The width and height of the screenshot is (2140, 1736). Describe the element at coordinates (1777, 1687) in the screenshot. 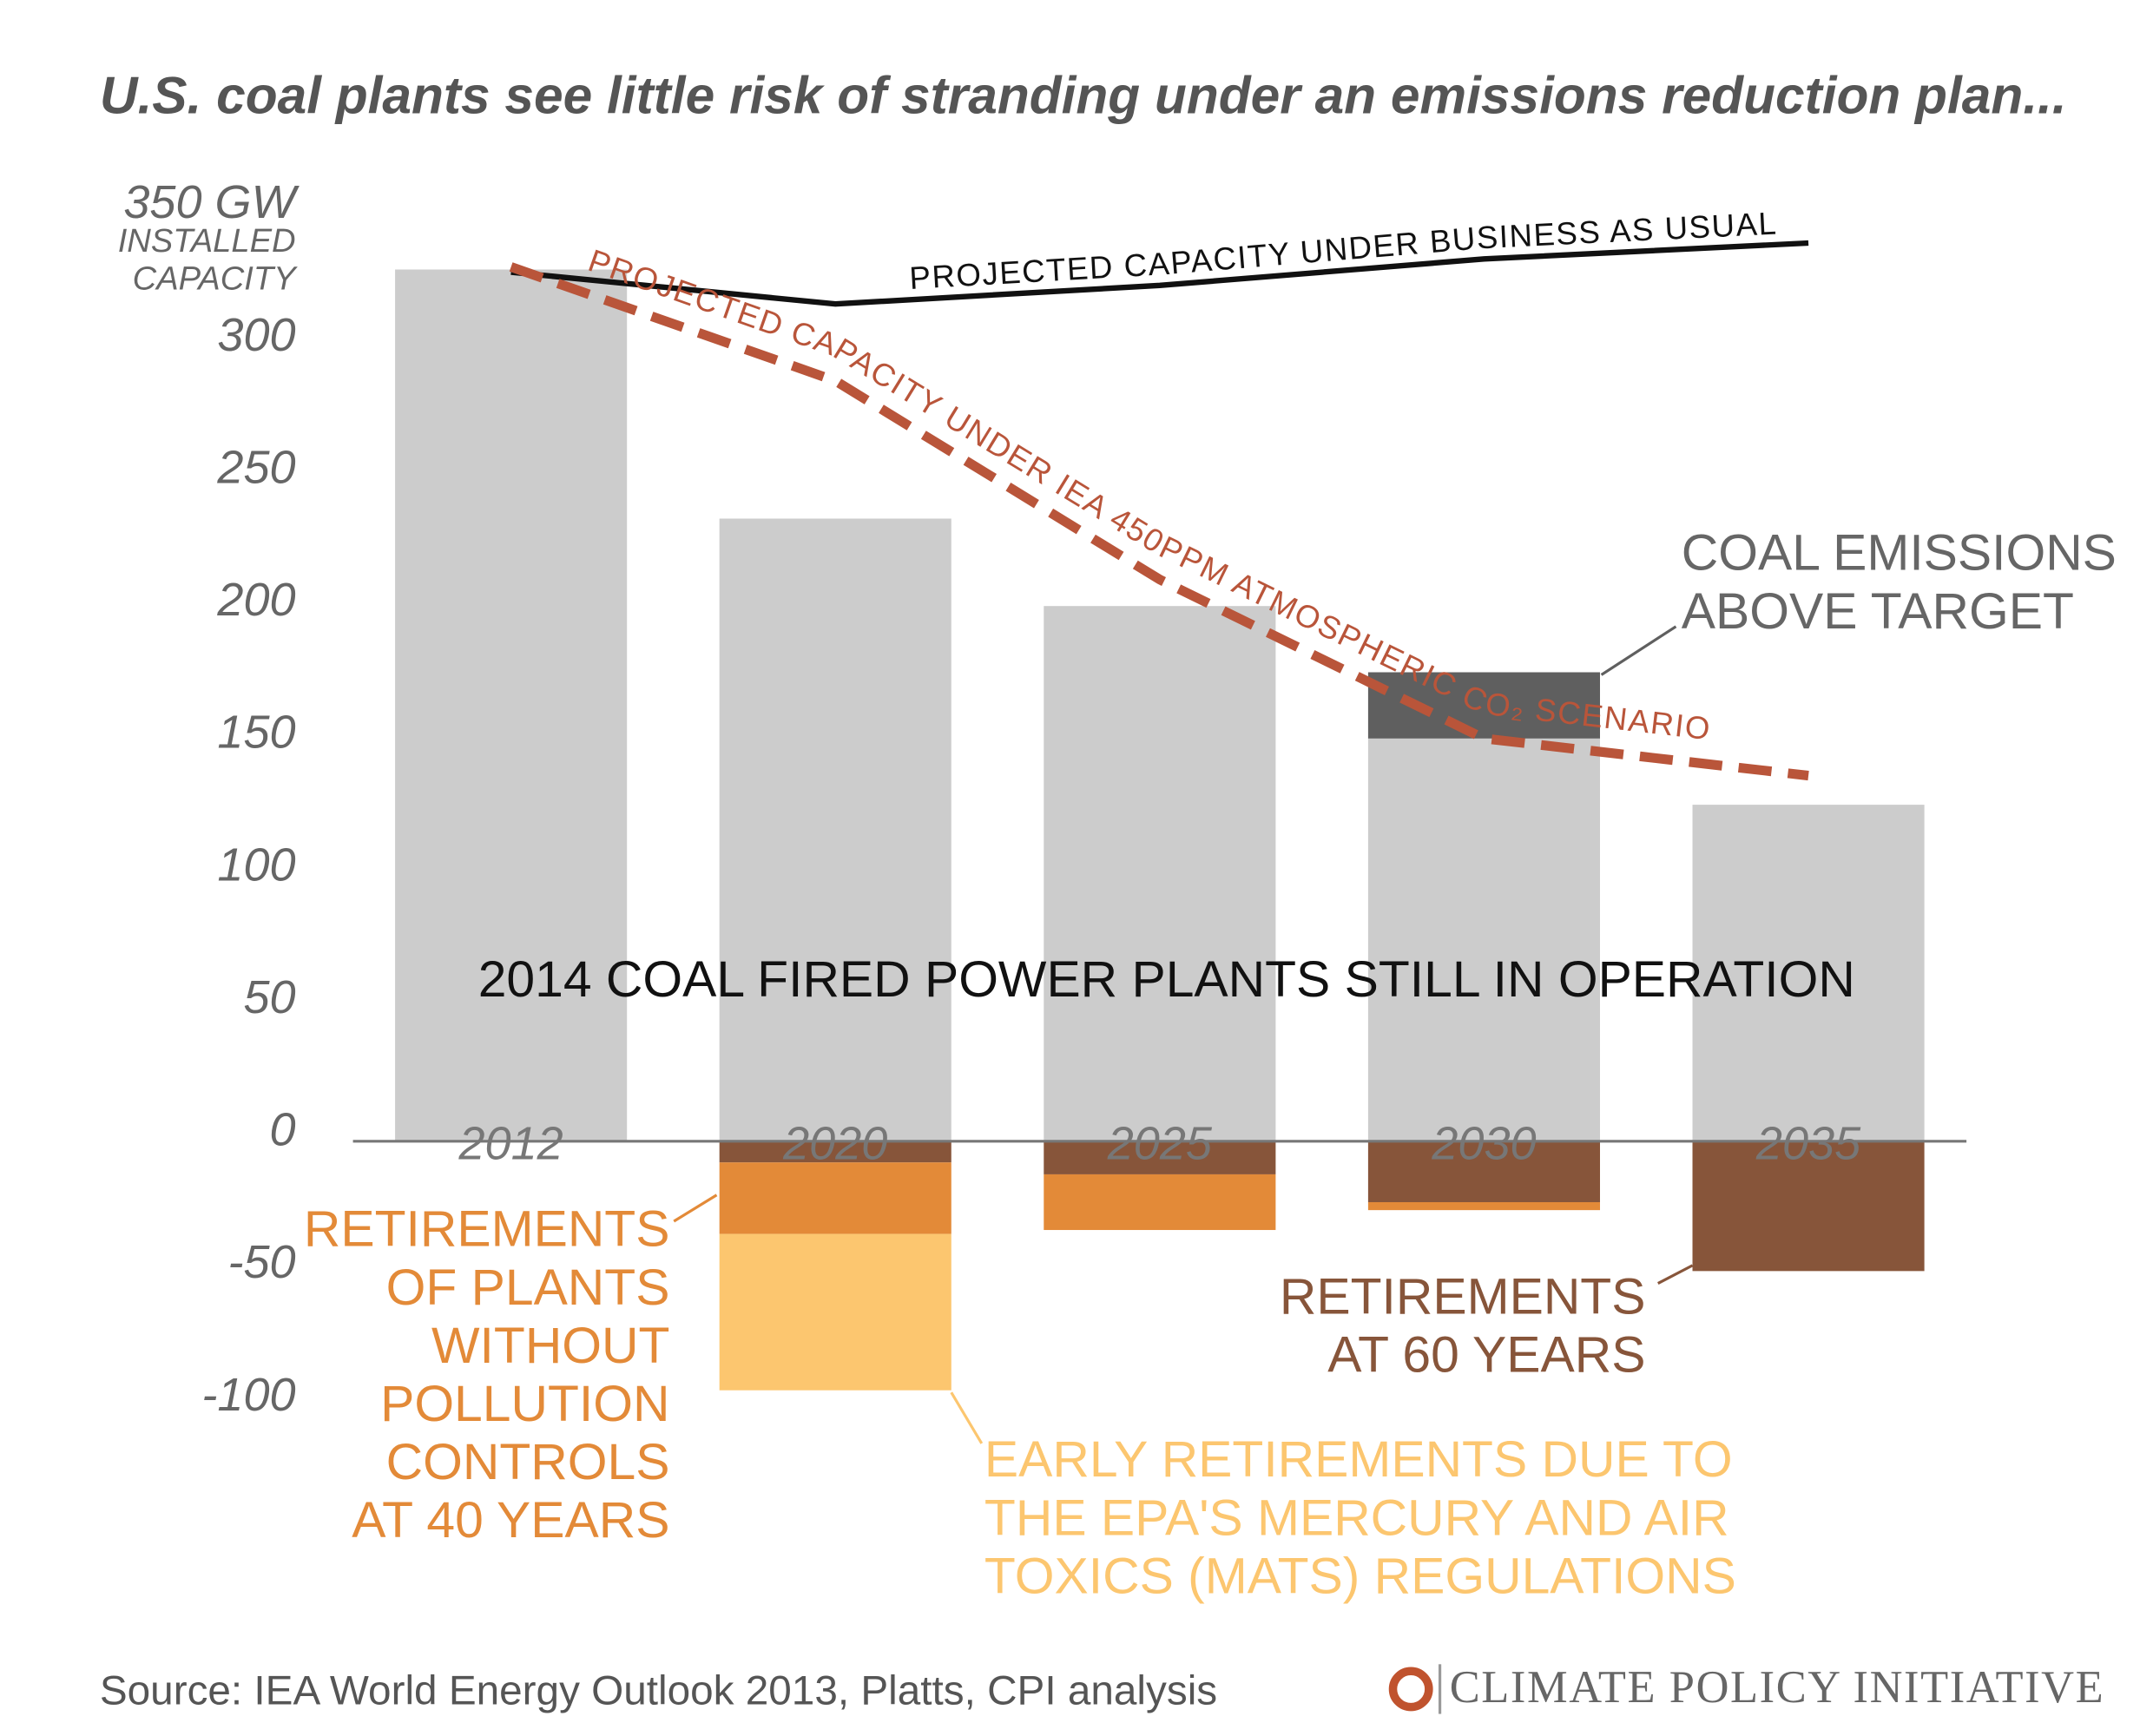

I see `brand: CLIMATE POLICY INITIATIVE` at that location.